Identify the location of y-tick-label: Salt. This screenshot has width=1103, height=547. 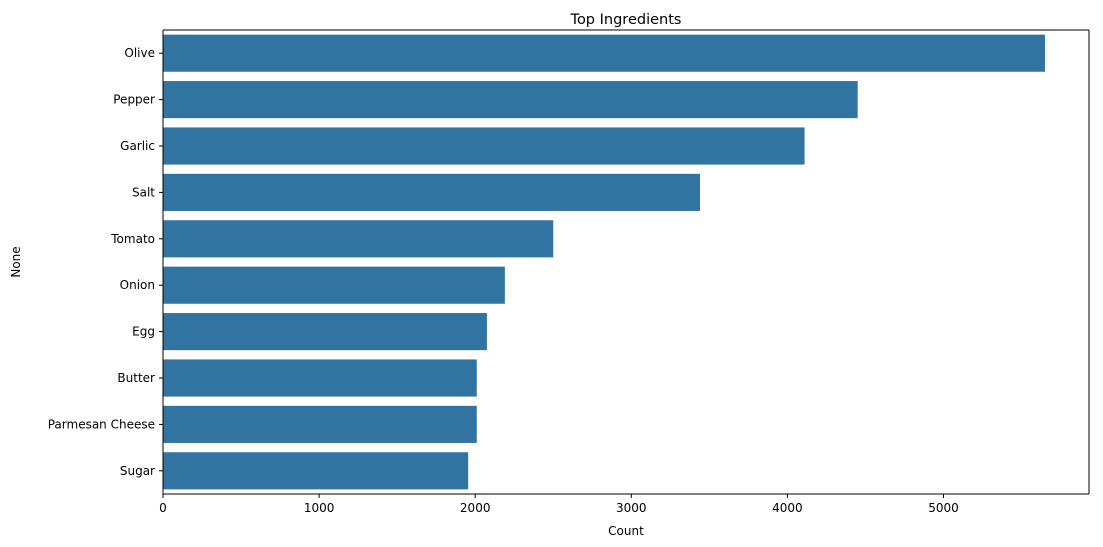
(143, 192).